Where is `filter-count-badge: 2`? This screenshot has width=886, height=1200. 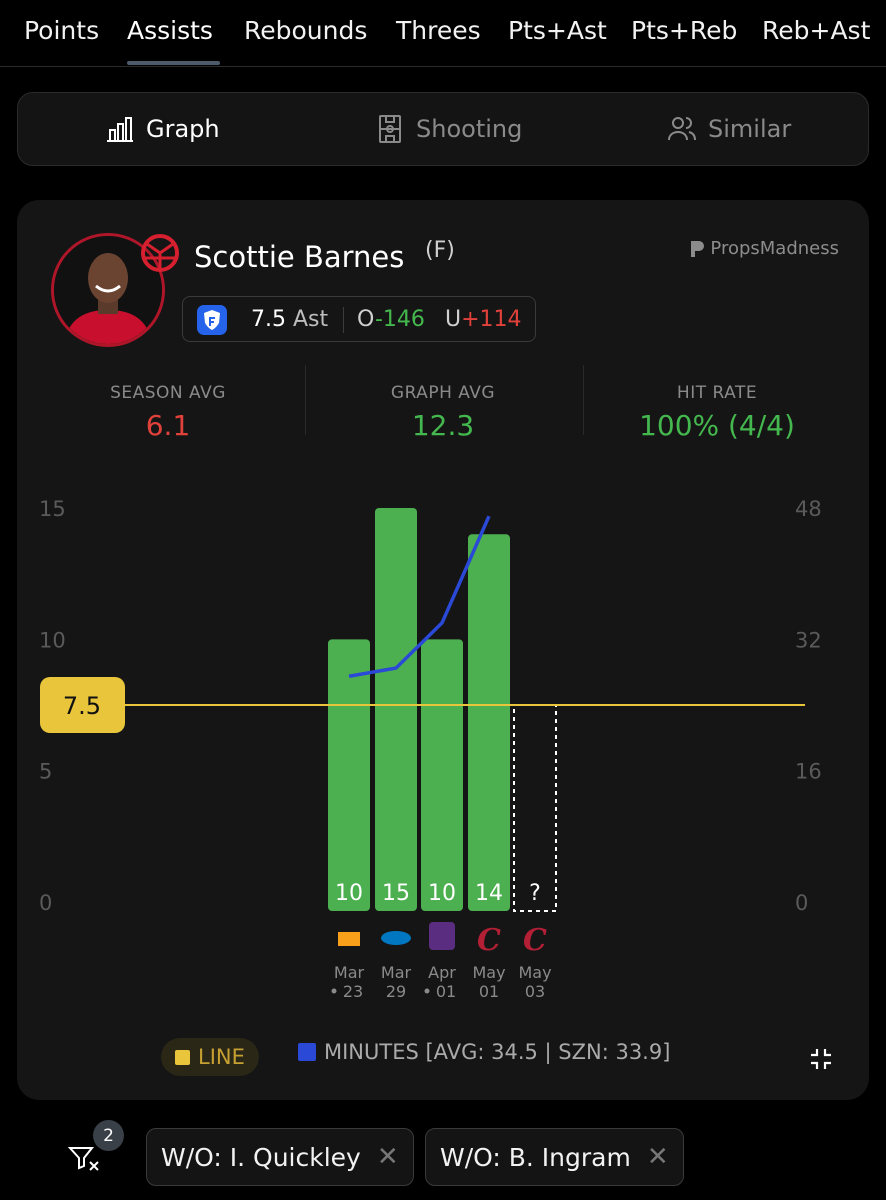
filter-count-badge: 2 is located at coordinates (108, 1135).